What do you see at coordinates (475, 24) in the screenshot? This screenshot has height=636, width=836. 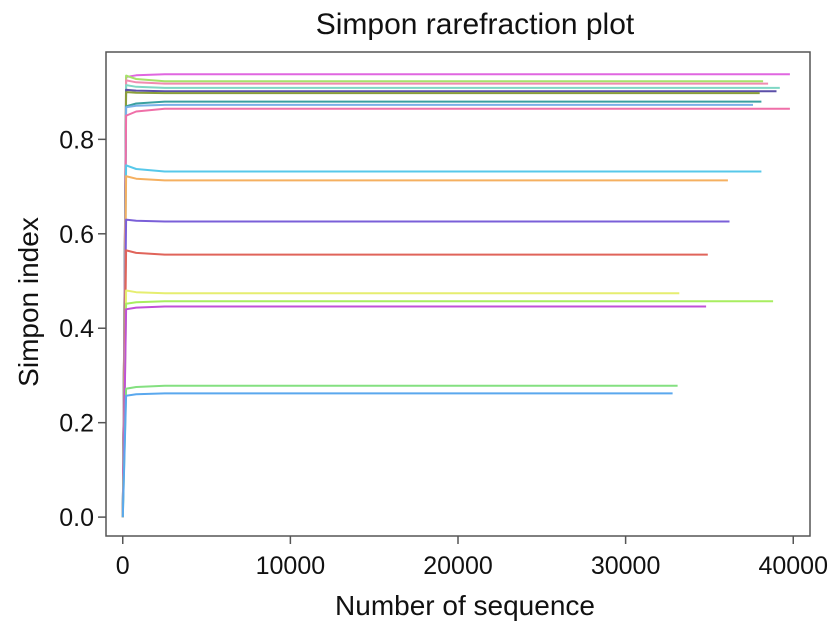 I see `chart-title: Simpon rarefraction plot` at bounding box center [475, 24].